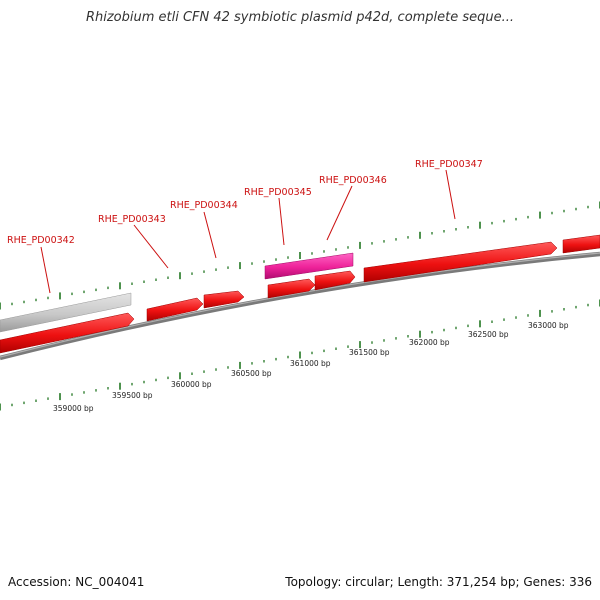 The width and height of the screenshot is (600, 600). What do you see at coordinates (310, 363) in the screenshot?
I see `position-label: 361000 bp` at bounding box center [310, 363].